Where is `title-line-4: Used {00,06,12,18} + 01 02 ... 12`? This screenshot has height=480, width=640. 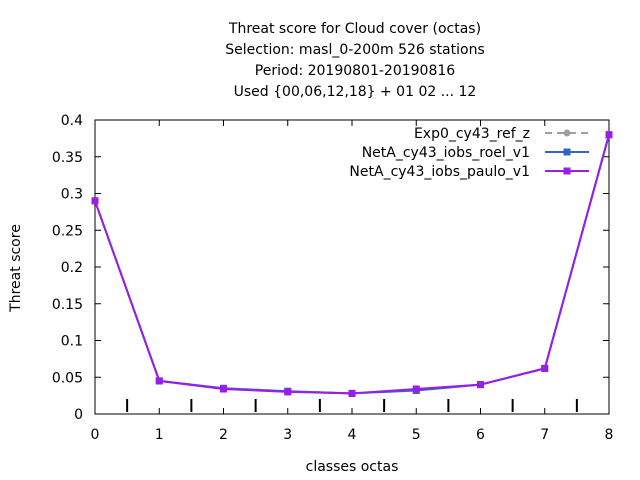
title-line-4: Used {00,06,12,18} + 01 02 ... 12 is located at coordinates (355, 92).